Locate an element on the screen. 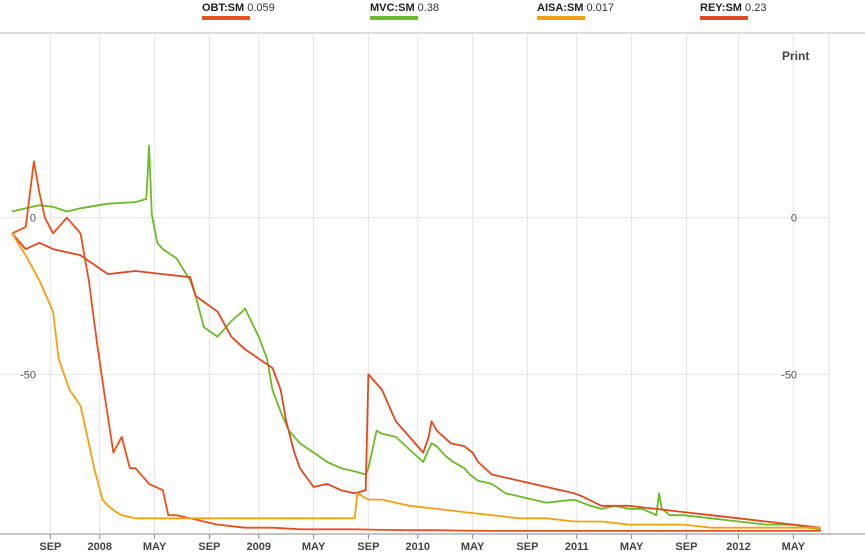 The height and width of the screenshot is (552, 865). legend-value: 0.059 is located at coordinates (259, 8).